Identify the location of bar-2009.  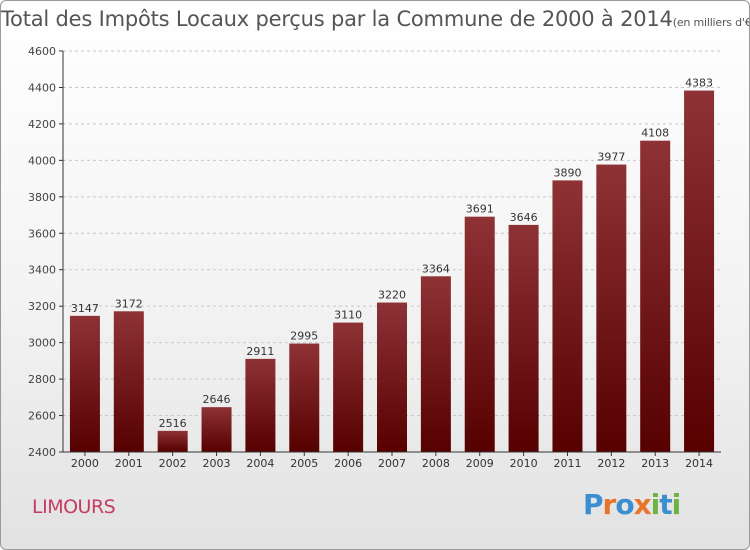
(479, 334).